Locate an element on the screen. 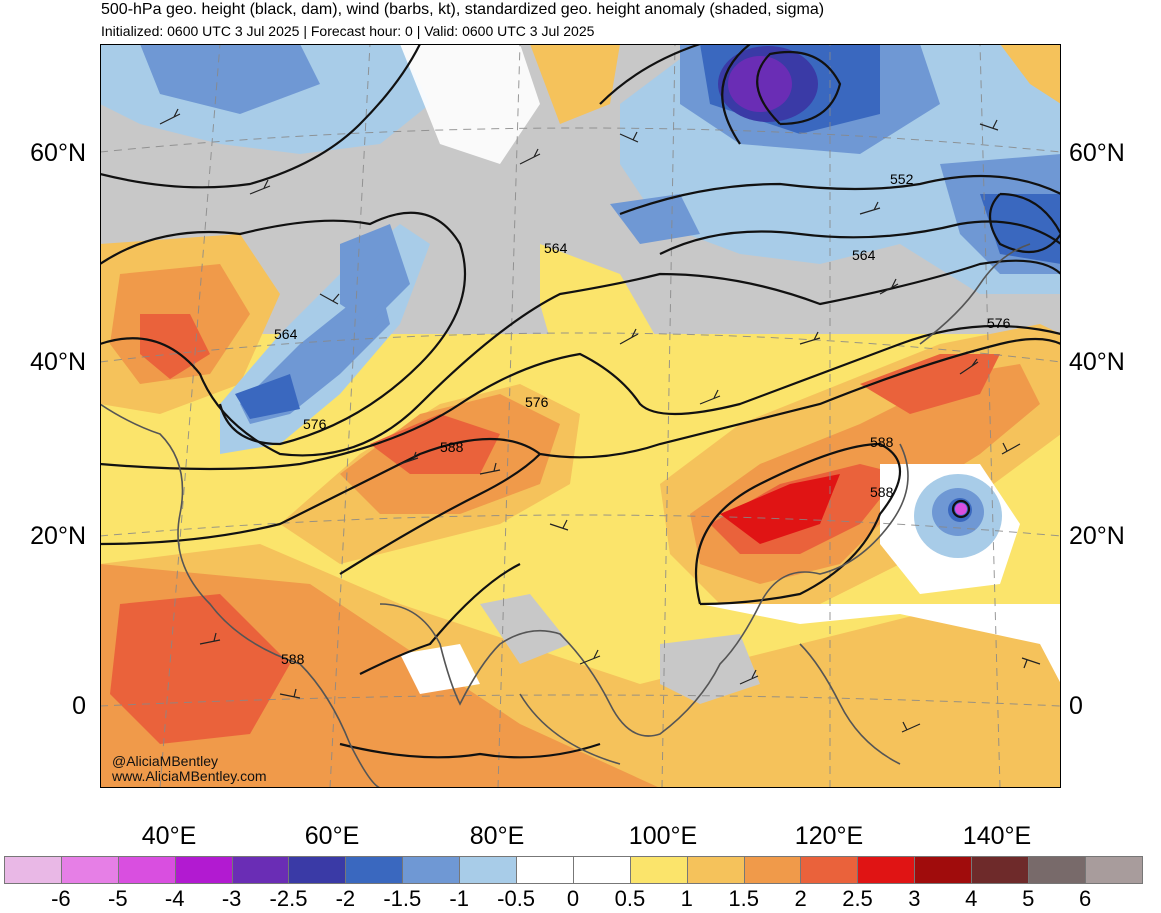 This screenshot has height=913, width=1161. colorbar-tick-label: 6 is located at coordinates (1085, 898).